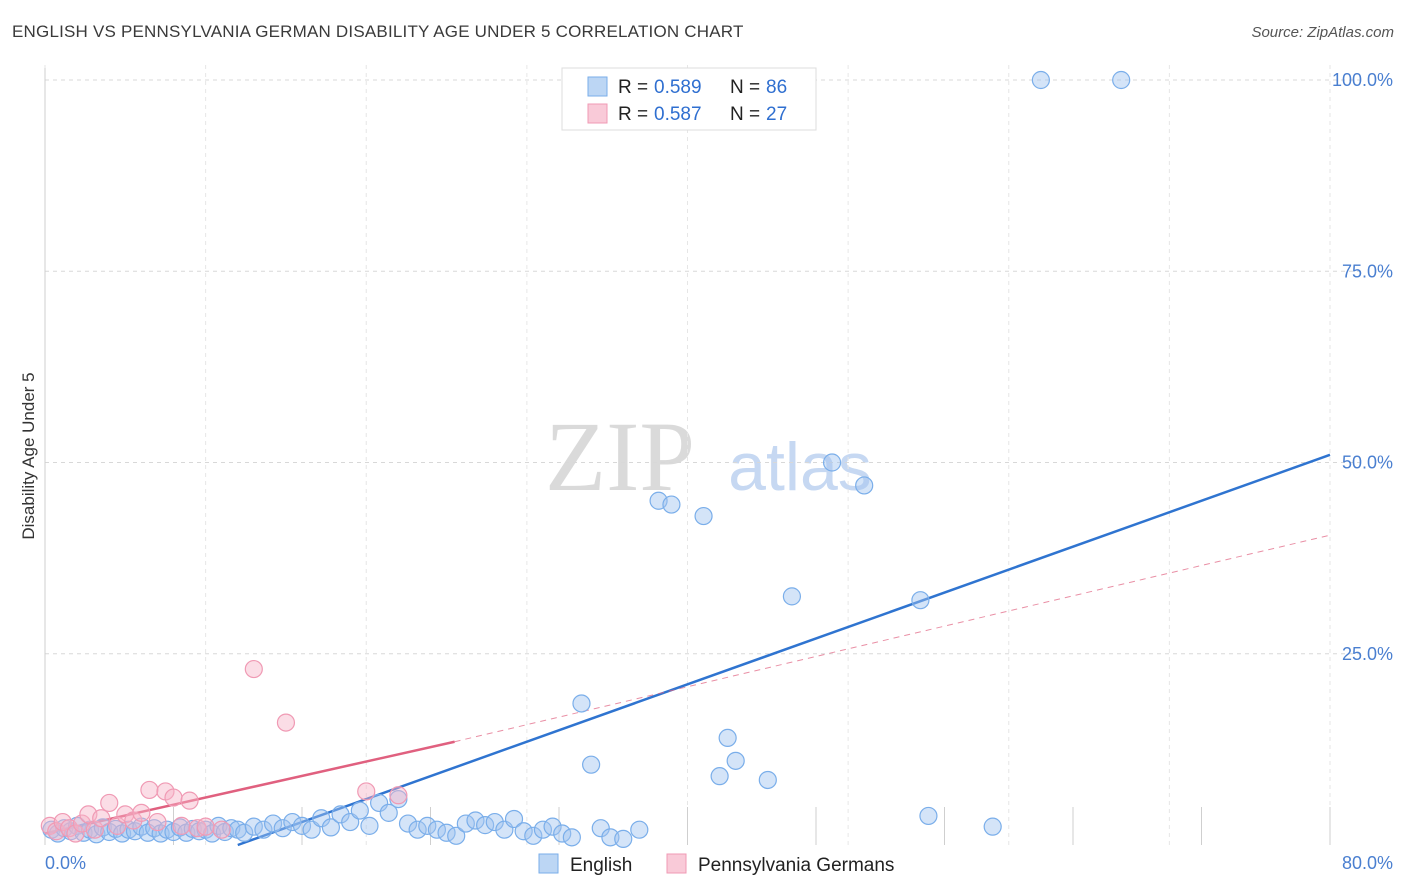 The image size is (1406, 892). What do you see at coordinates (633, 87) in the screenshot?
I see `legend-english-r-label: R =` at bounding box center [633, 87].